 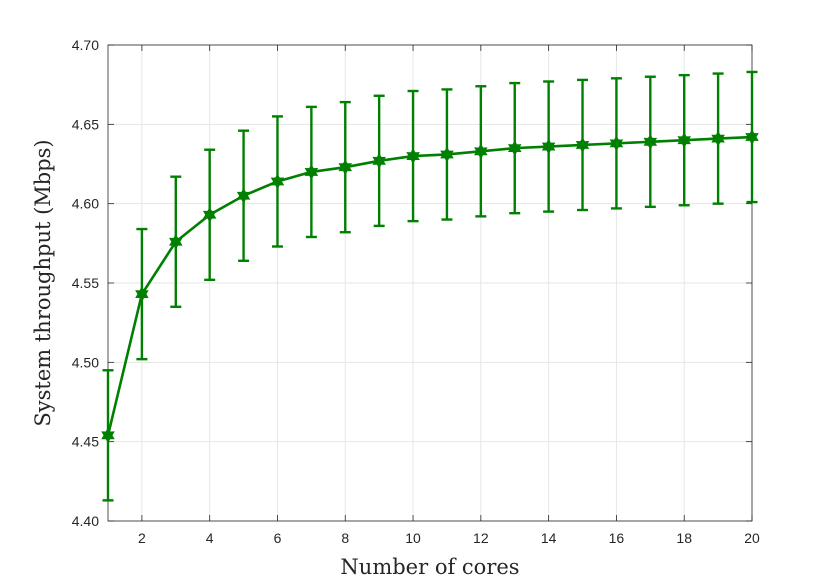 What do you see at coordinates (617, 538) in the screenshot?
I see `x-tick-label: 16` at bounding box center [617, 538].